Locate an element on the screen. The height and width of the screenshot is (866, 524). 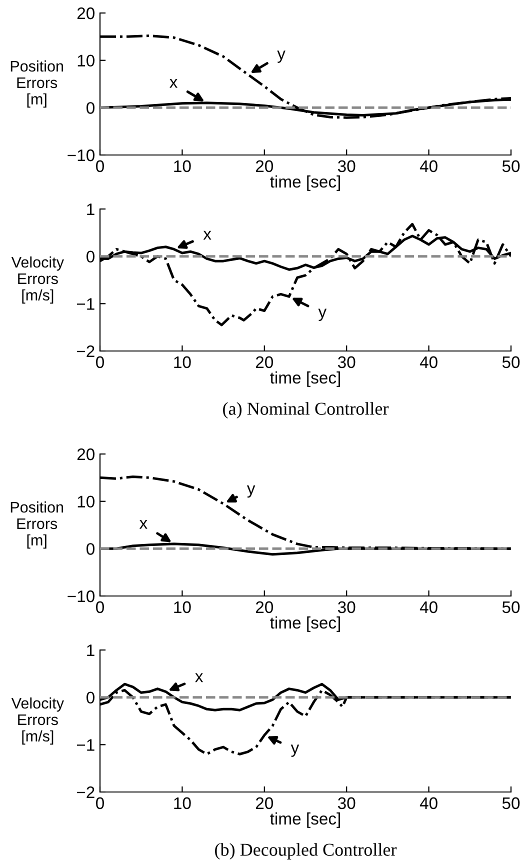
text: (a) Nominal Controller is located at coordinates (306, 410).